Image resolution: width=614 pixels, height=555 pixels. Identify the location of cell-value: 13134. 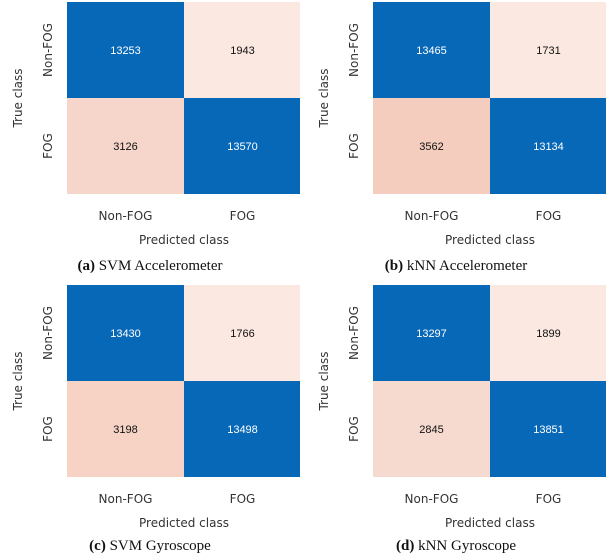
(548, 147).